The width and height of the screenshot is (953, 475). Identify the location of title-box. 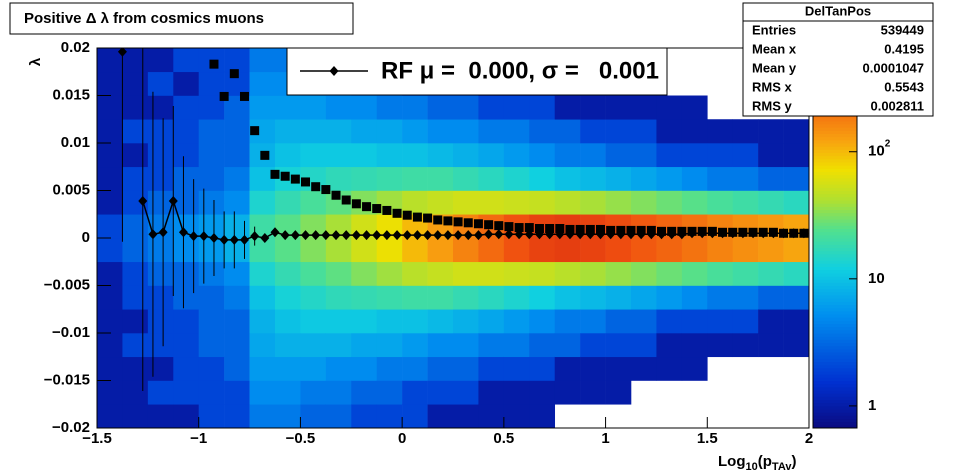
(181, 18).